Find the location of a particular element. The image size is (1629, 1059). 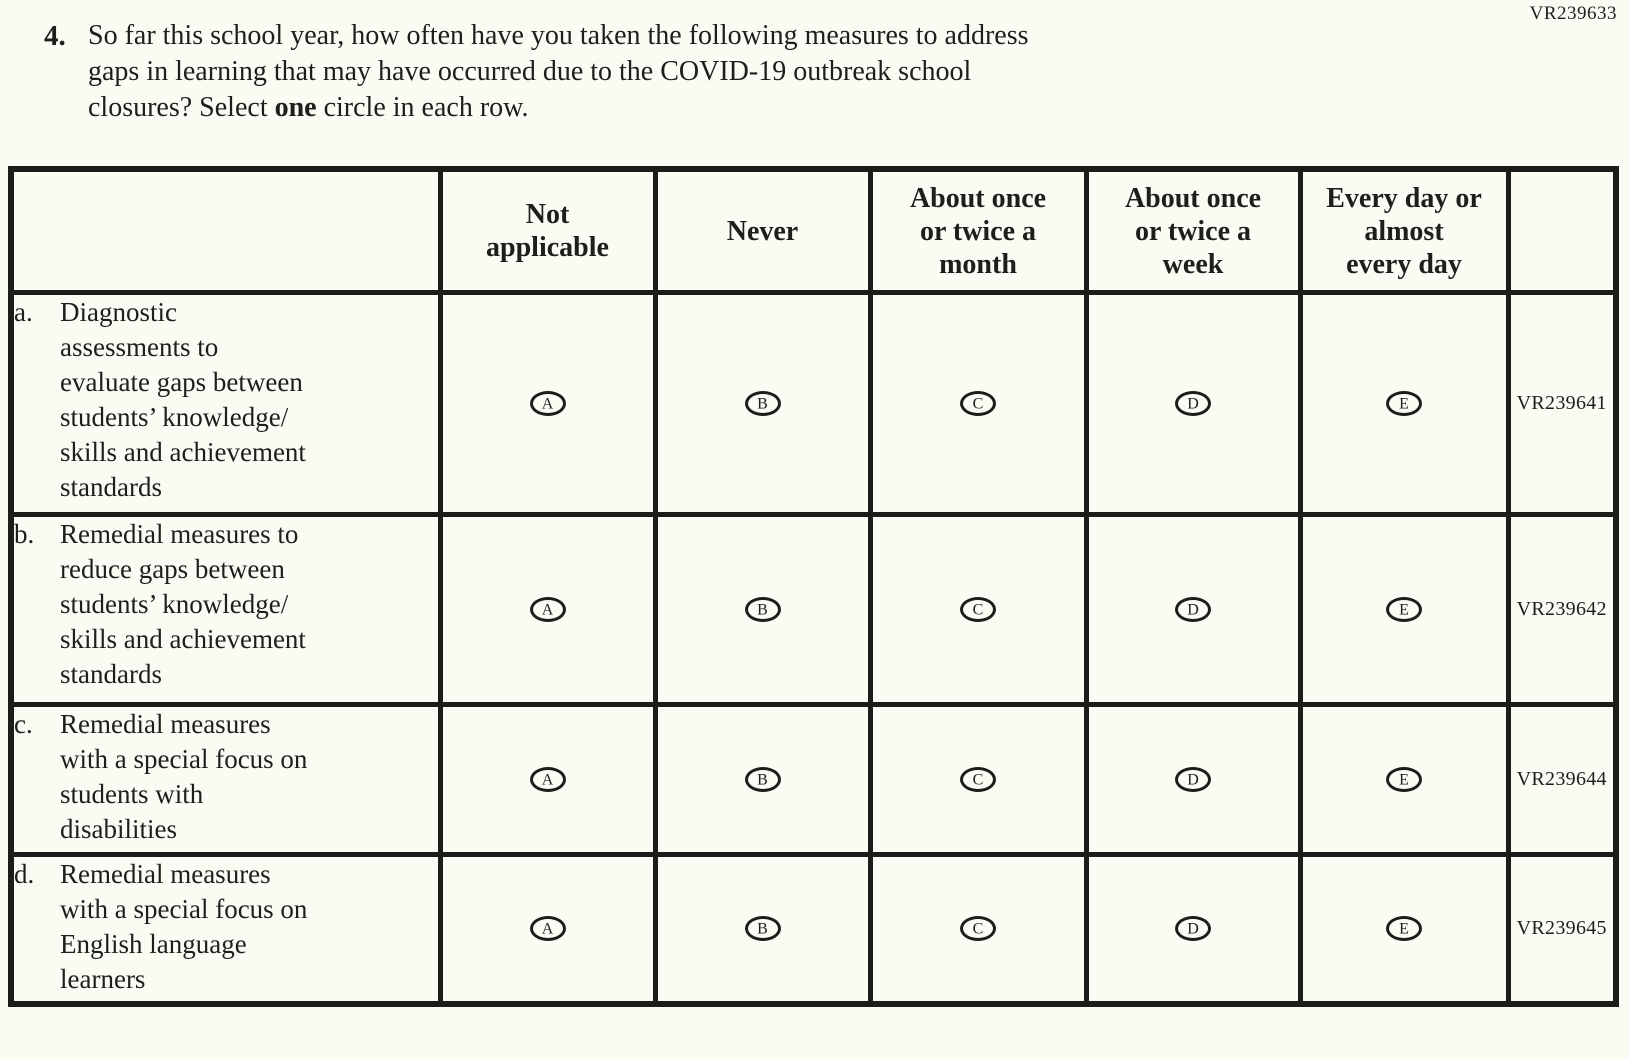

row-d-cell-once-twice-week: D is located at coordinates (1193, 929).